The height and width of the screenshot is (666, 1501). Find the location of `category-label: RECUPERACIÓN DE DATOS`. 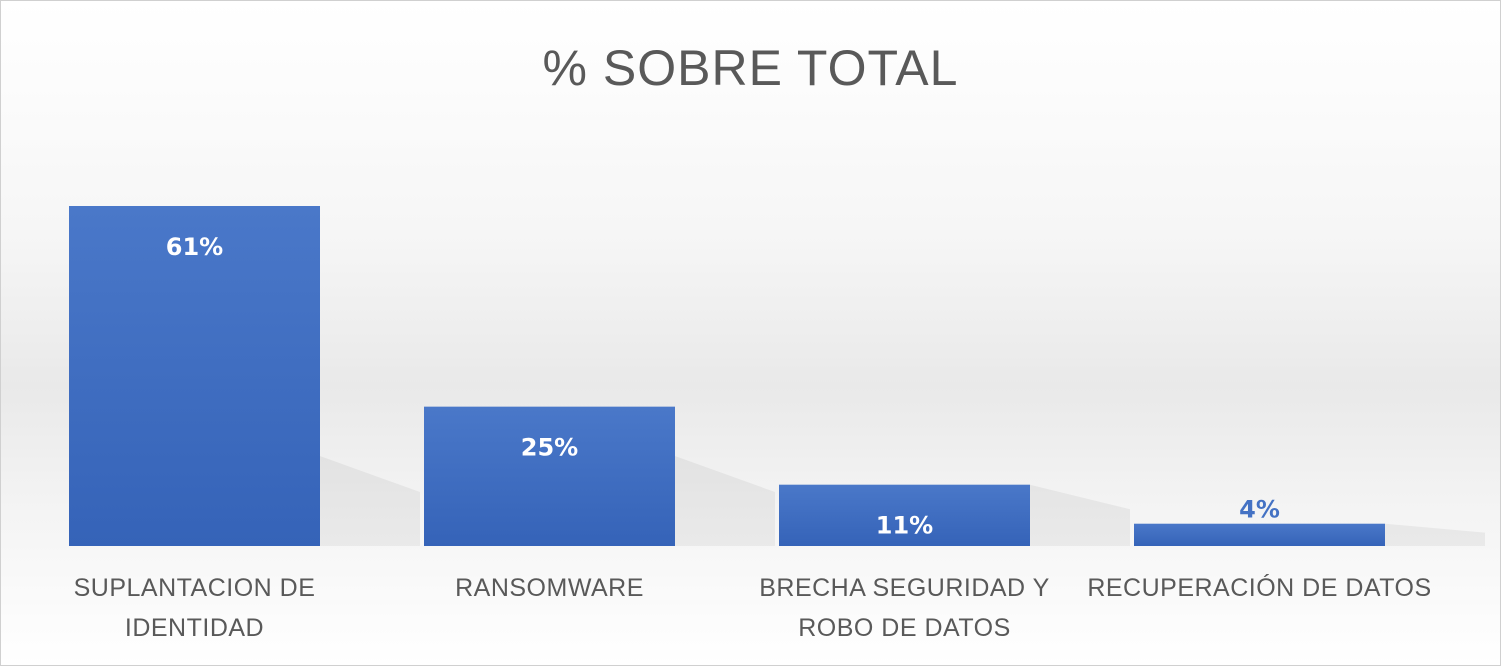

category-label: RECUPERACIÓN DE DATOS is located at coordinates (1259, 587).